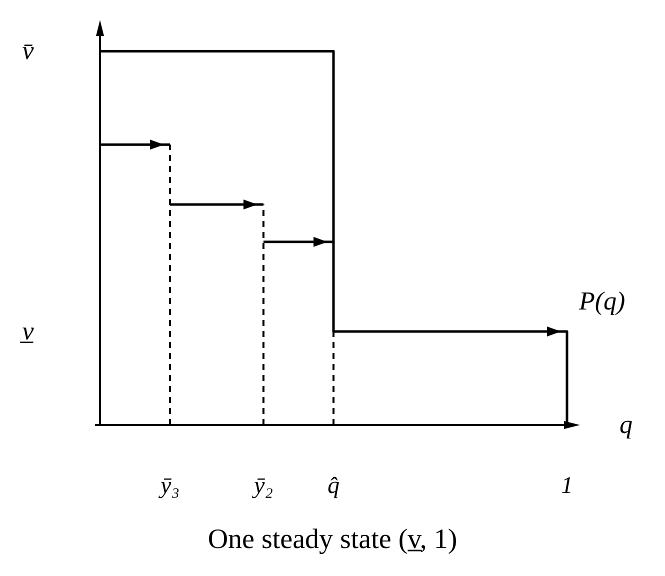 This screenshot has height=576, width=665. Describe the element at coordinates (169, 486) in the screenshot. I see `x-tick-label: ȳ₃` at that location.